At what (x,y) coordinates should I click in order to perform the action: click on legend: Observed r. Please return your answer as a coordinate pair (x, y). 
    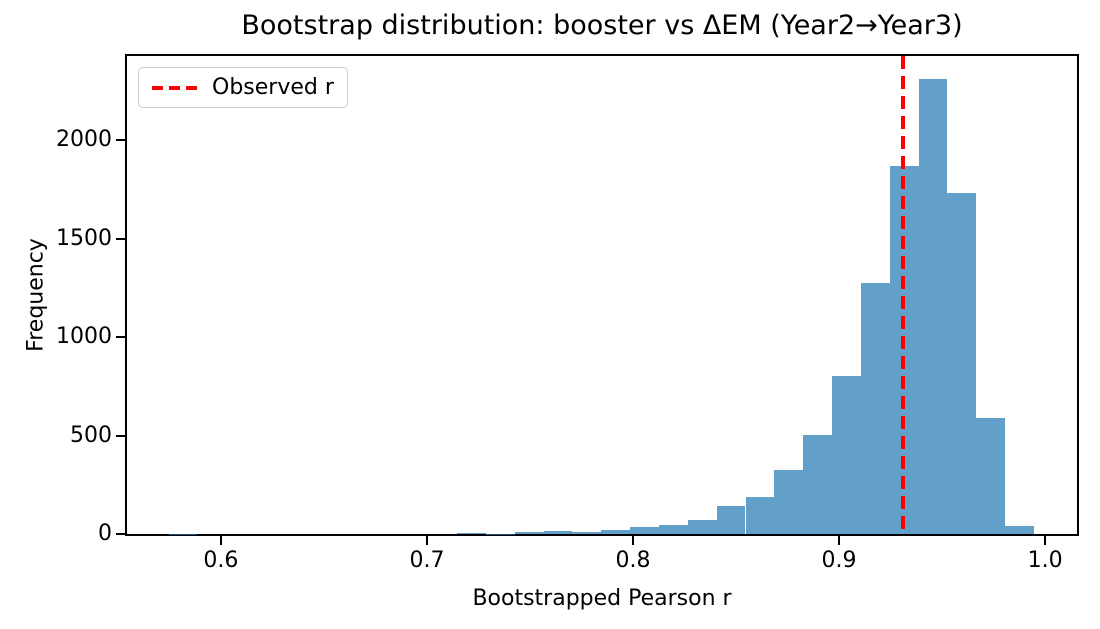
    Looking at the image, I should click on (243, 87).